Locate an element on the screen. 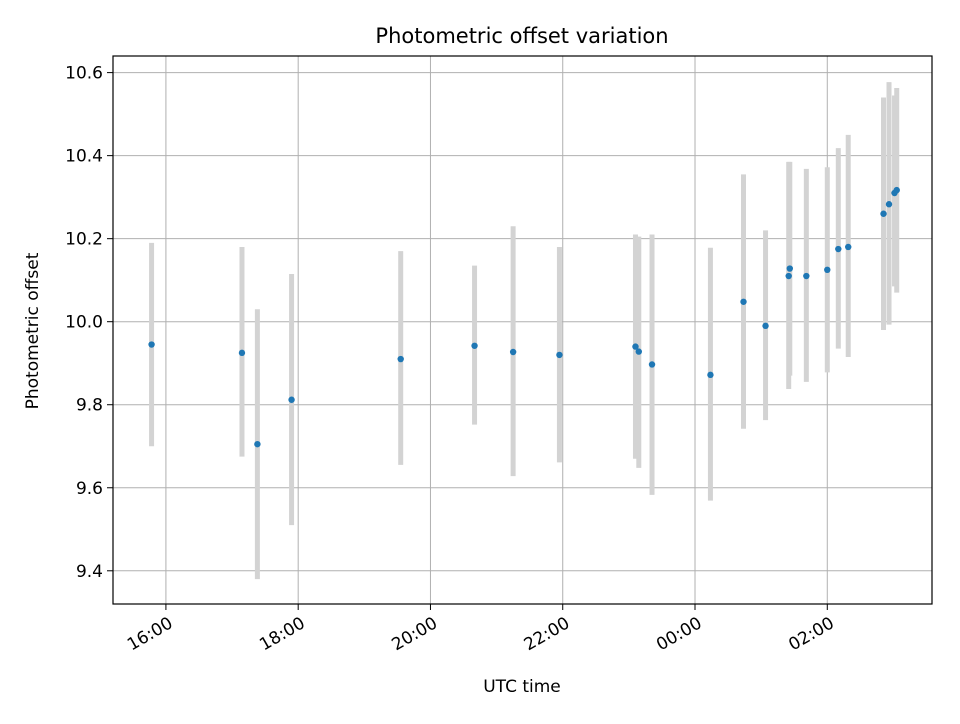 This screenshot has width=960, height=724. y-tick-label: 10.0 is located at coordinates (84, 323).